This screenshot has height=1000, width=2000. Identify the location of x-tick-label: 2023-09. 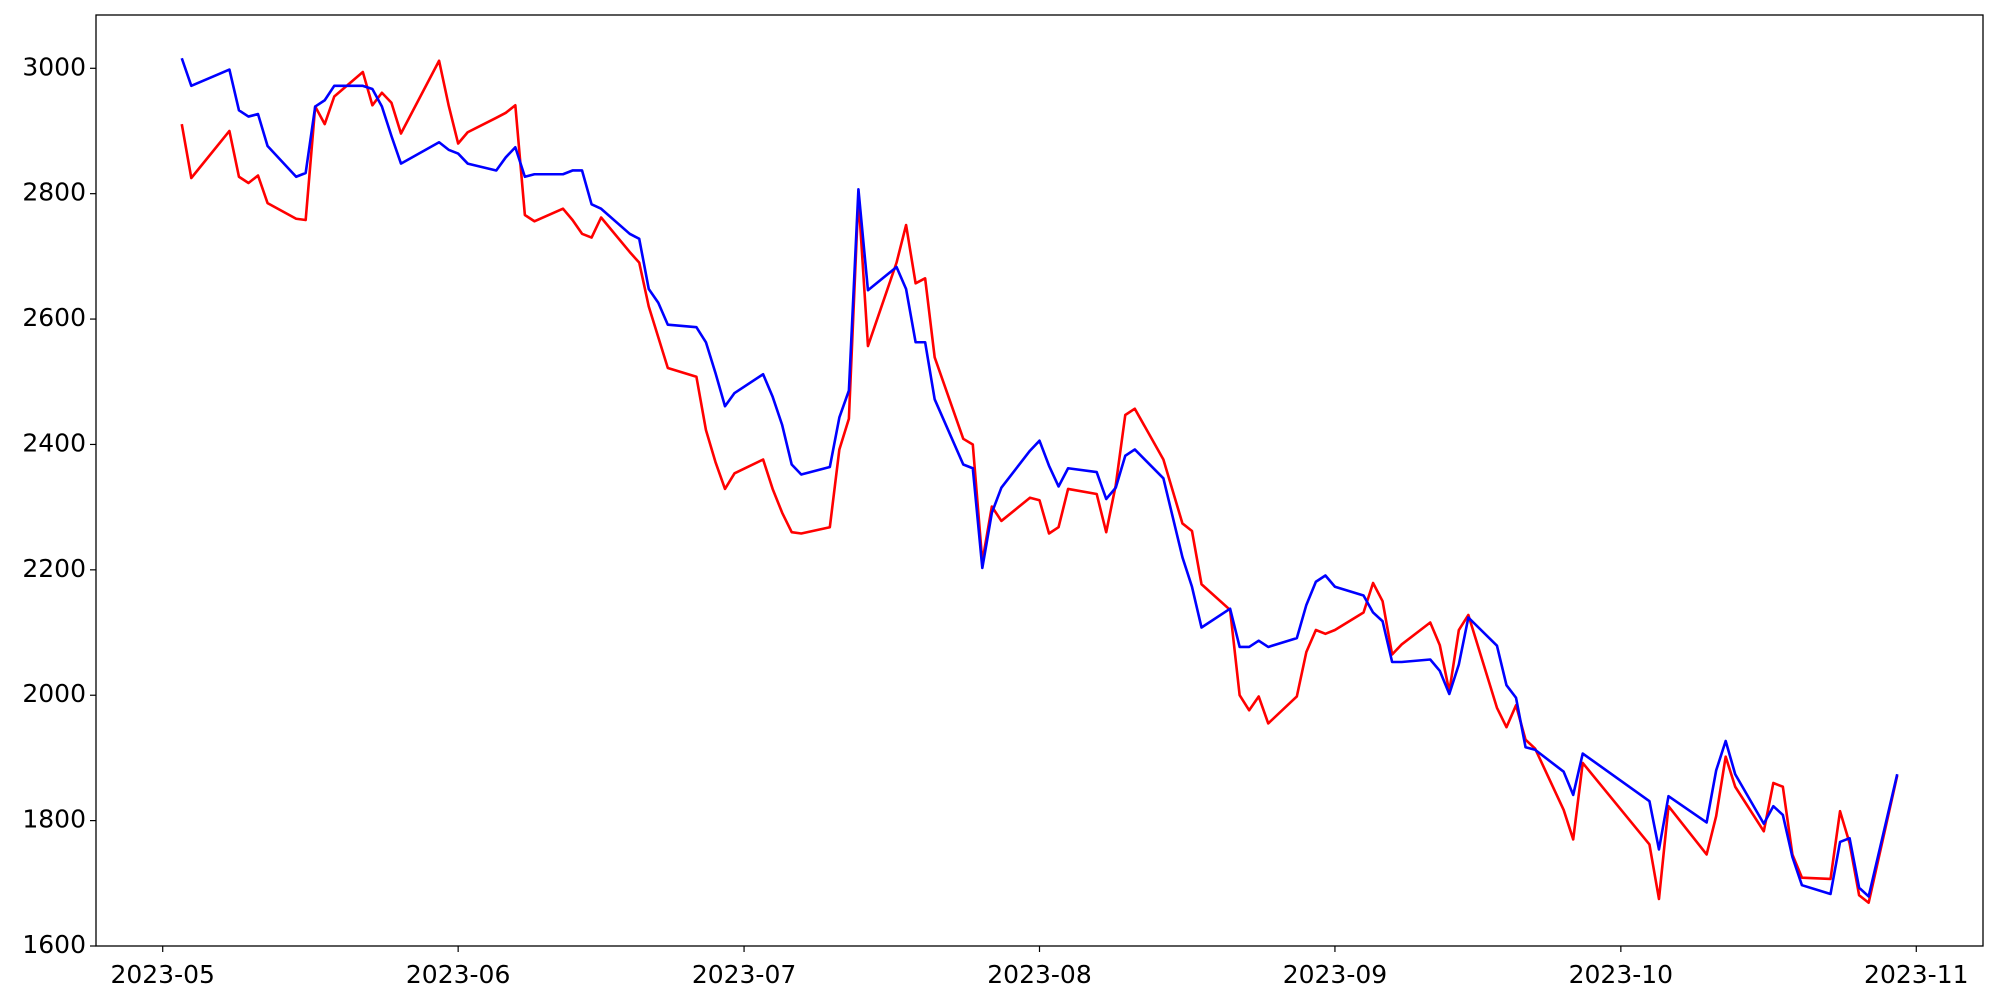
(1335, 974).